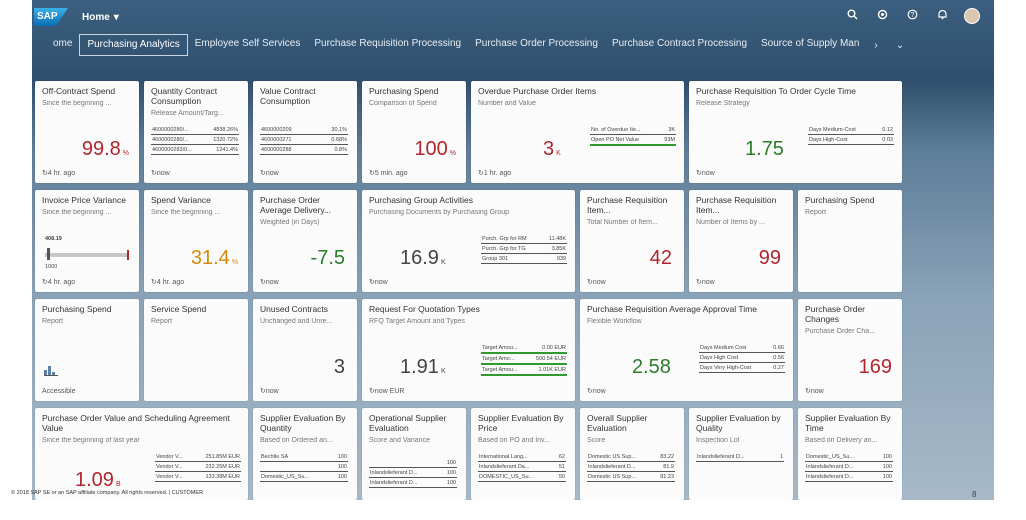 This screenshot has width=1026, height=520. Describe the element at coordinates (882, 16) in the screenshot. I see `settings-icon` at that location.